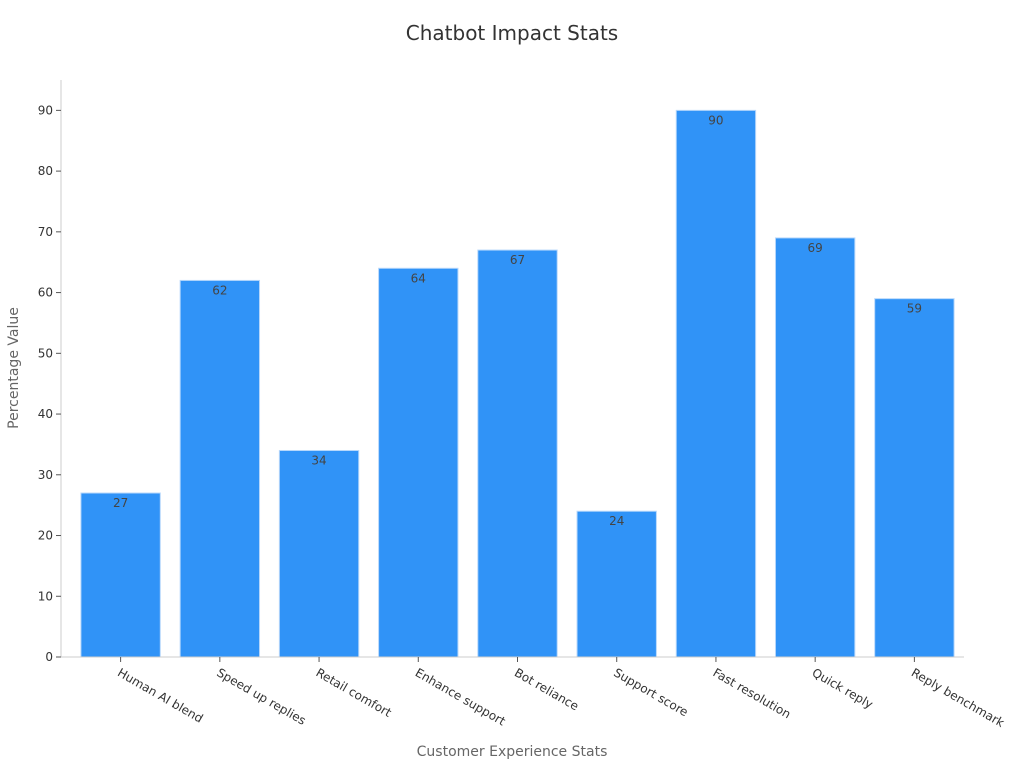 This screenshot has height=768, width=1024. What do you see at coordinates (650, 692) in the screenshot?
I see `x-tick-label: Support score` at bounding box center [650, 692].